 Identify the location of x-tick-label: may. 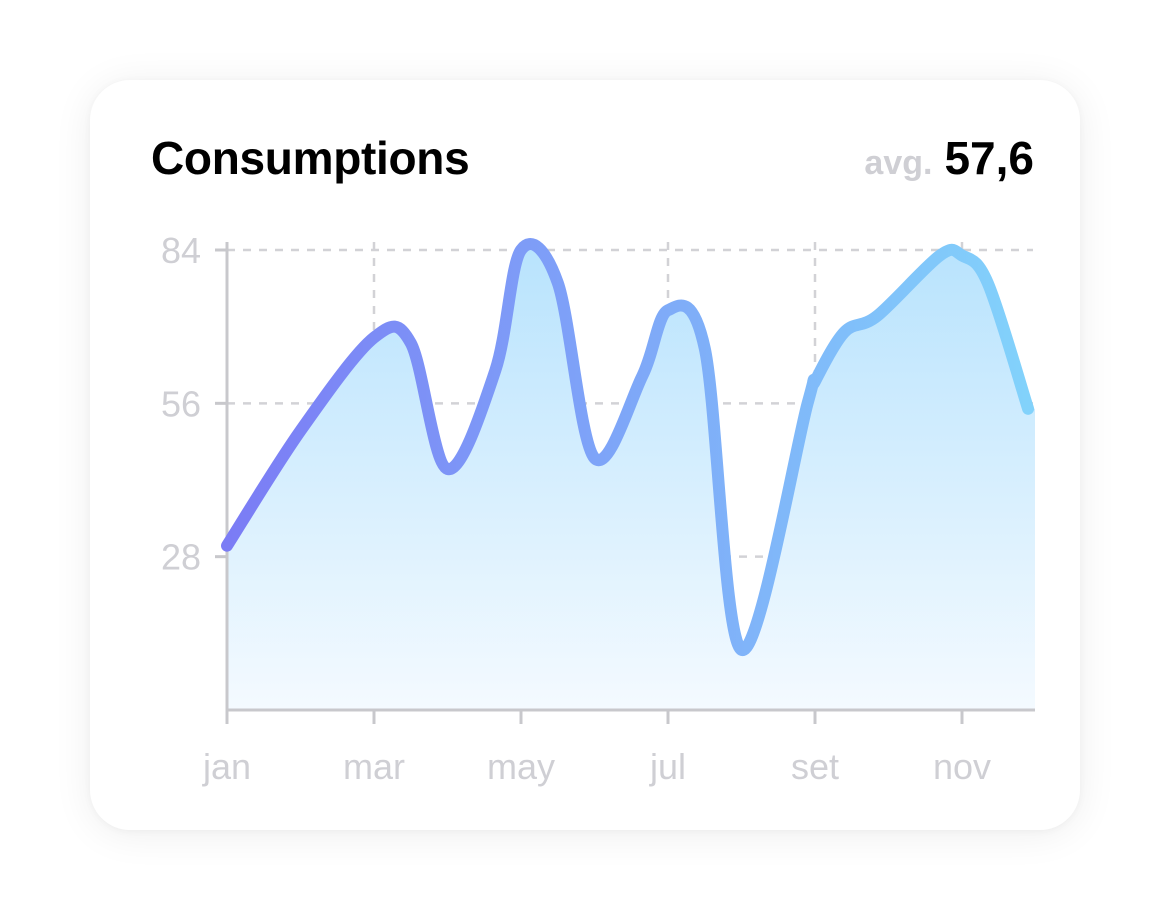
(521, 766).